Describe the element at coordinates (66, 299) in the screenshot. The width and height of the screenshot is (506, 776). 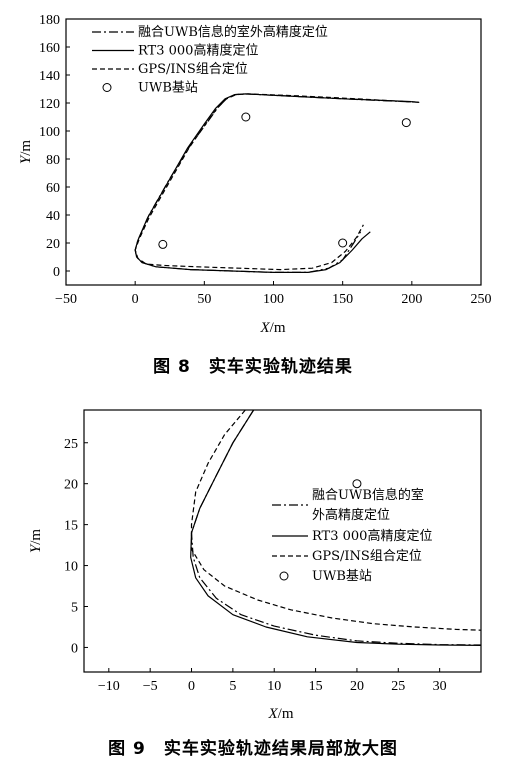
I see `x-tick-label: −50` at that location.